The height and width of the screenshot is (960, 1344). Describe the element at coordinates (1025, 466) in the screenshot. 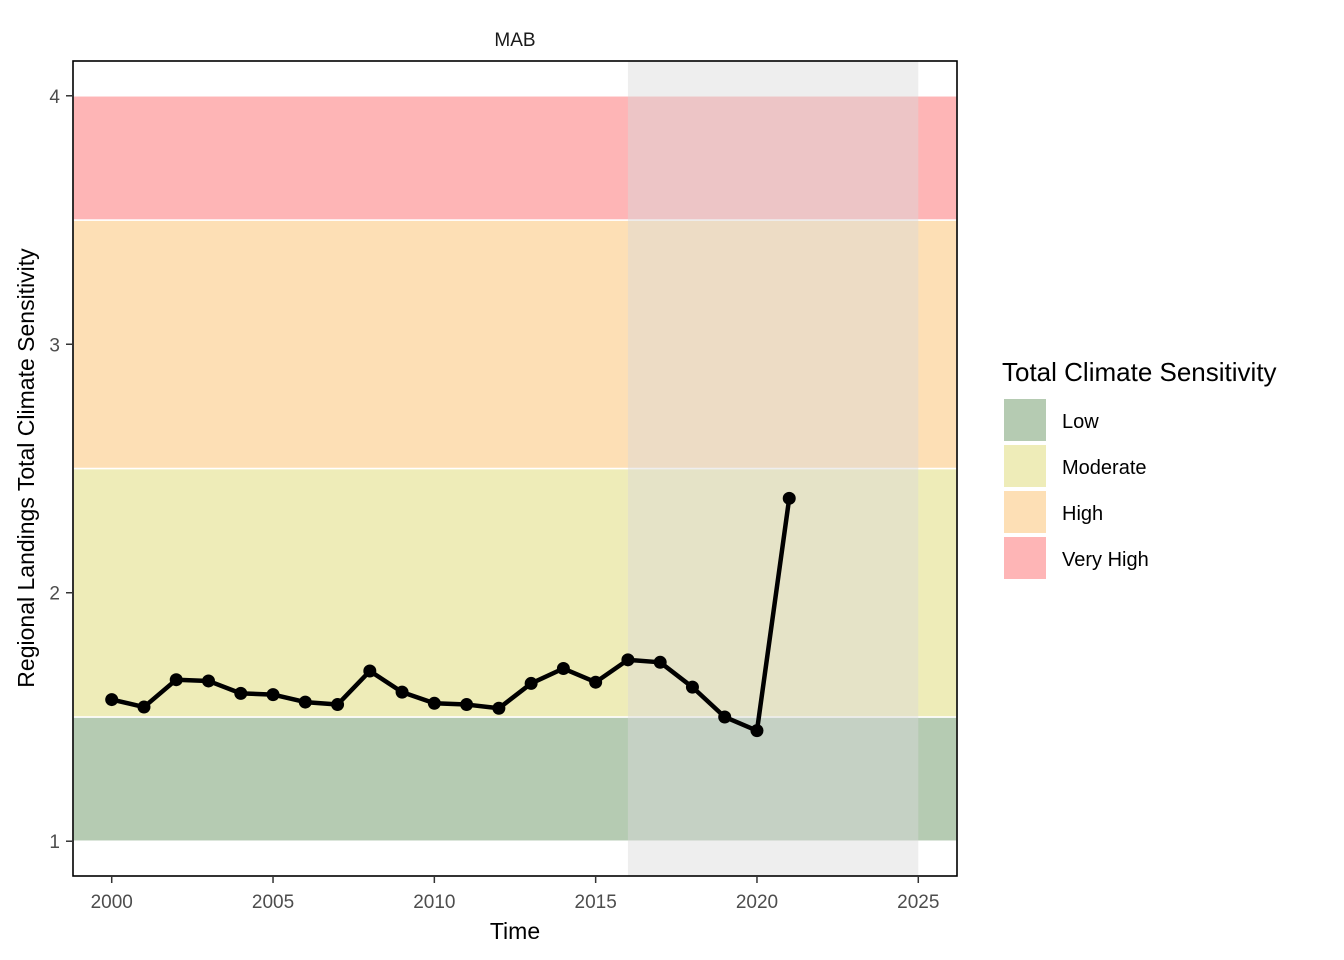

I see `legend-key-moderate` at that location.